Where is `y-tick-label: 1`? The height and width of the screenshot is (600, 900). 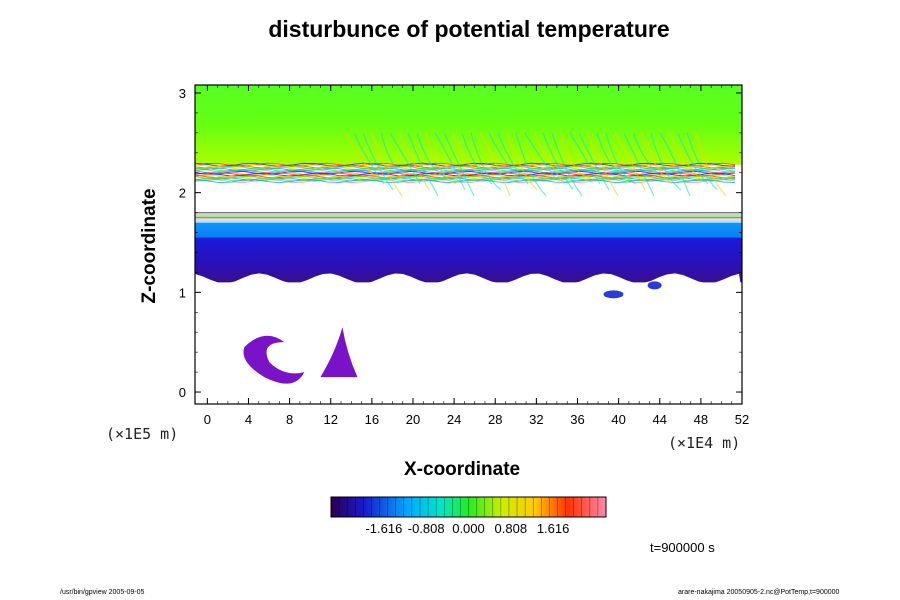 y-tick-label: 1 is located at coordinates (182, 292).